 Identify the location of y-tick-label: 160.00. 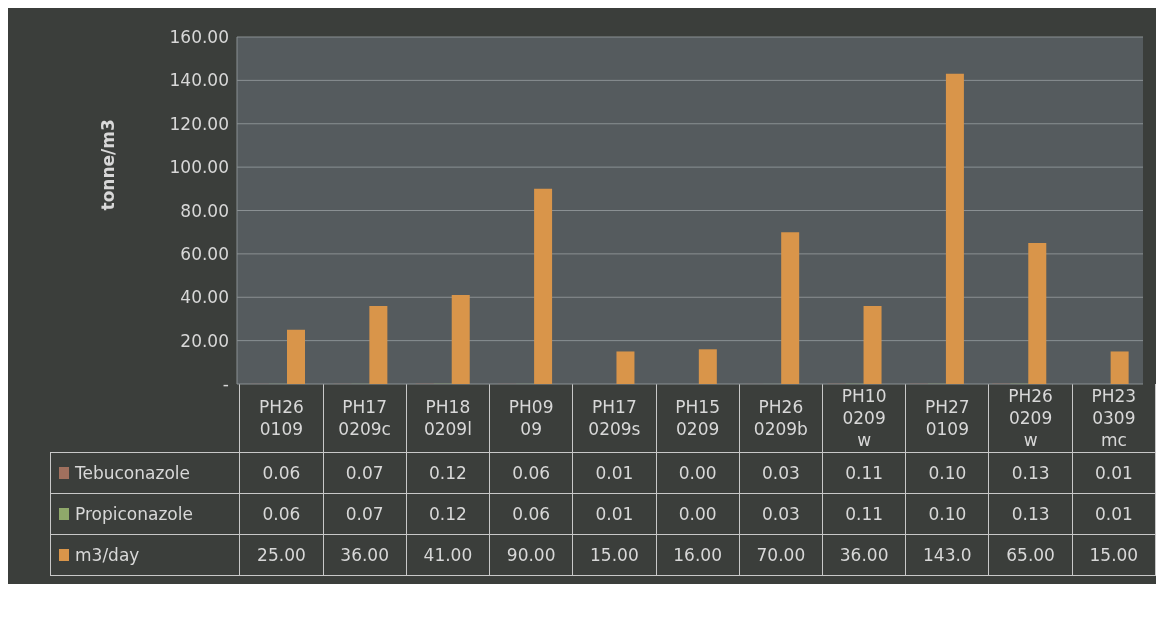
(199, 37).